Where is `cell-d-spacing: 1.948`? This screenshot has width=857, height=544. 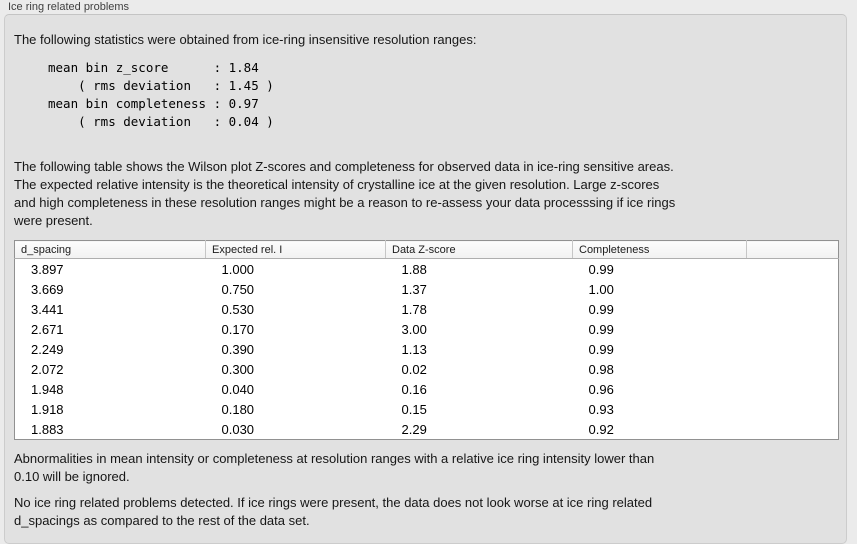 cell-d-spacing: 1.948 is located at coordinates (47, 389).